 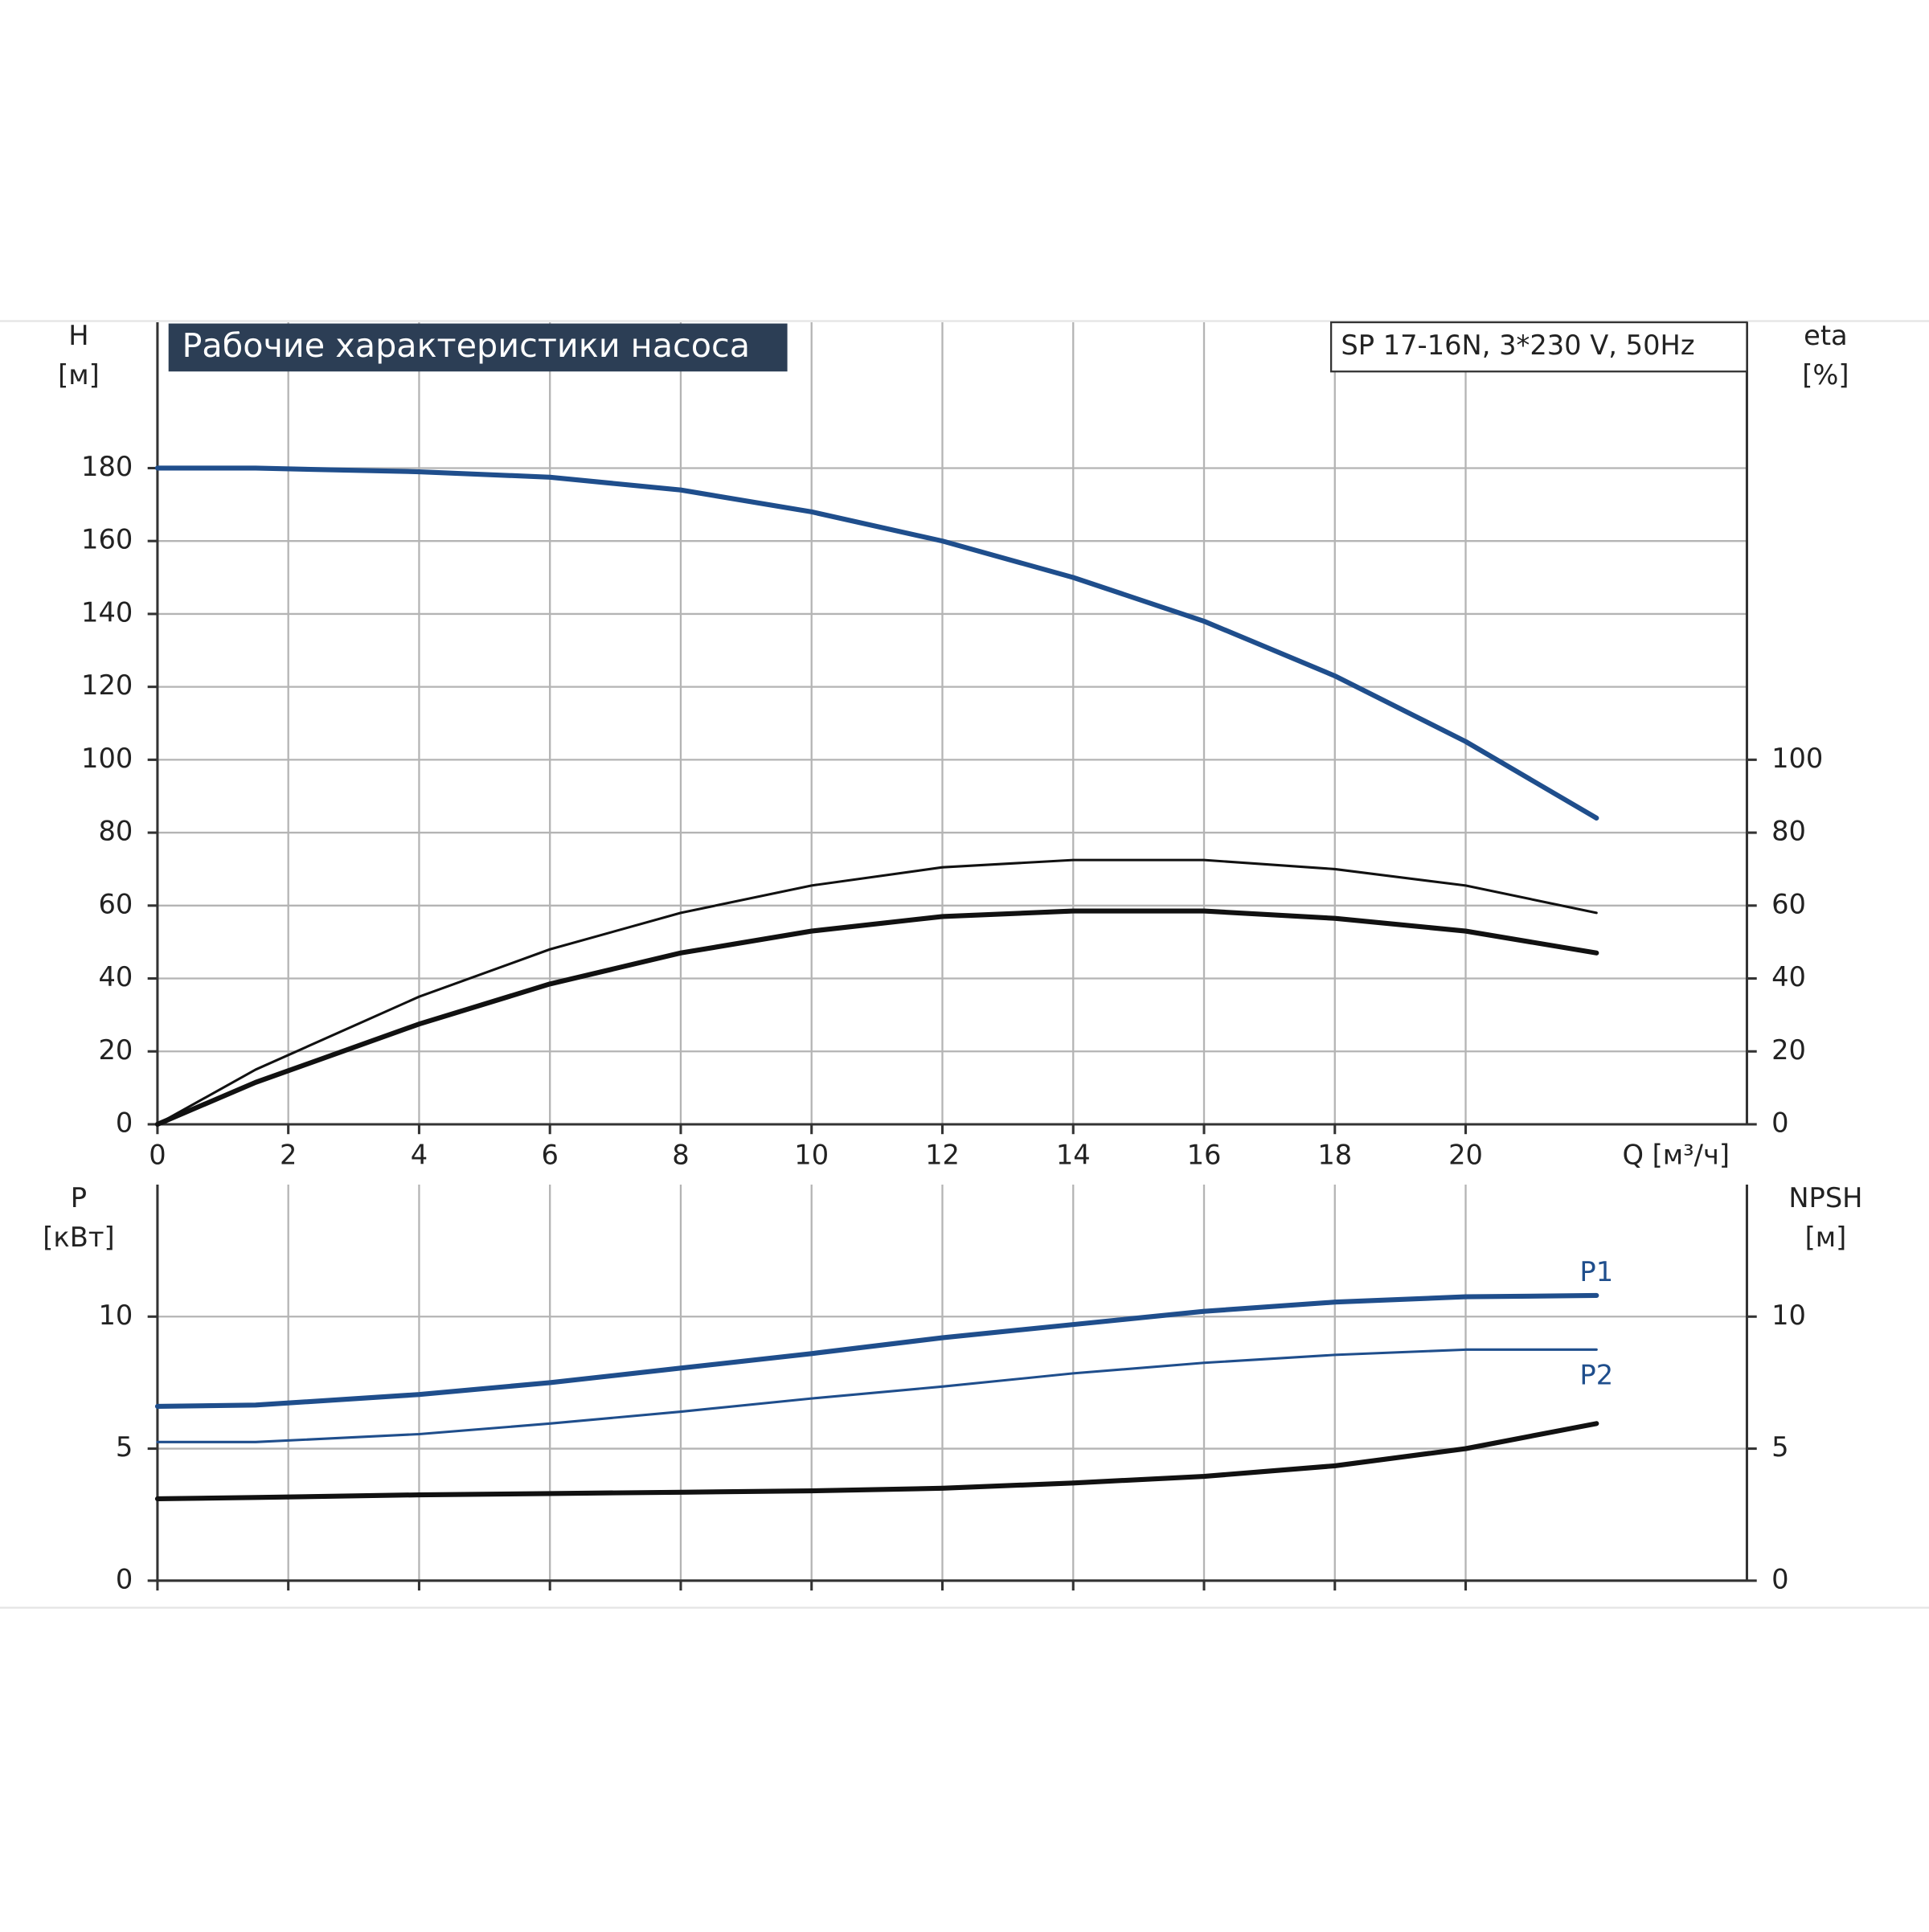 What do you see at coordinates (1788, 903) in the screenshot?
I see `y2-tick-label: 60` at bounding box center [1788, 903].